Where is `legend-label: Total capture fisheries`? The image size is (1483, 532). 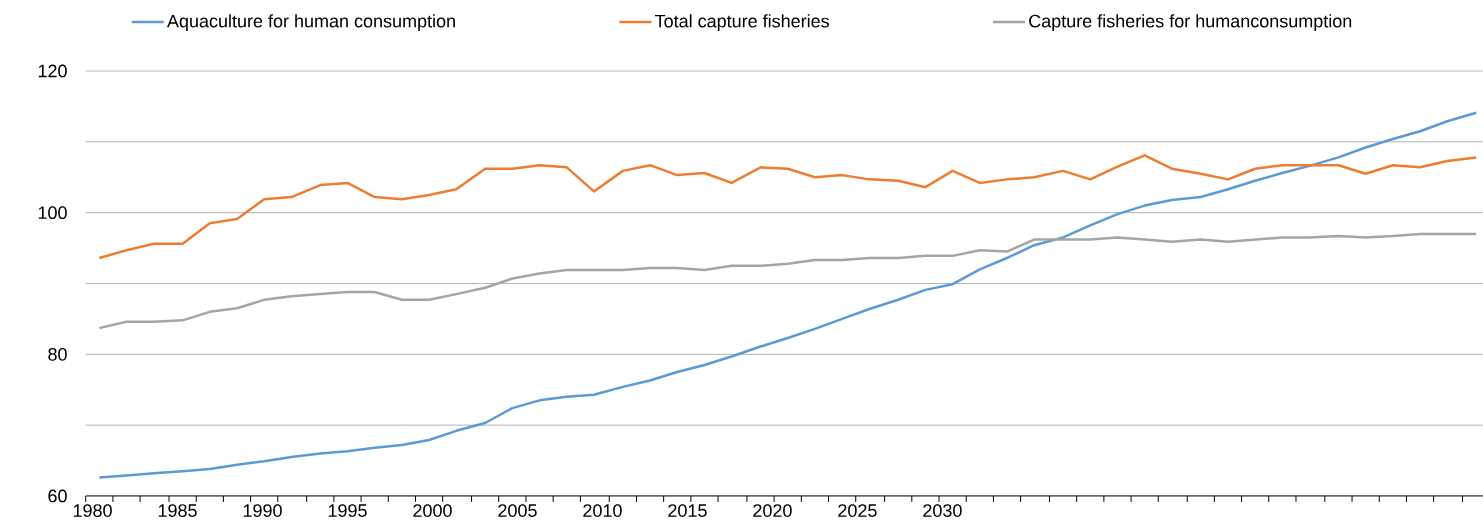 legend-label: Total capture fisheries is located at coordinates (742, 23).